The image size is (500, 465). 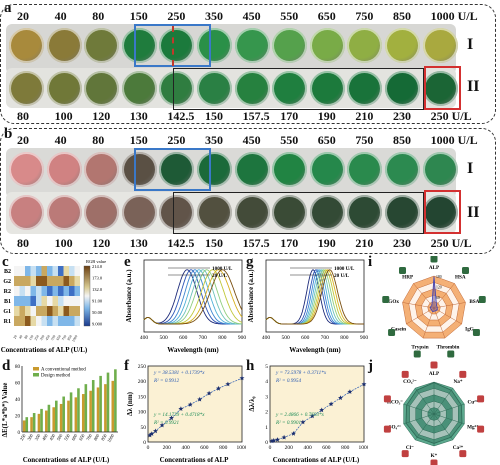 What do you see at coordinates (23, 16) in the screenshot?
I see `concentration-label: 20` at bounding box center [23, 16].